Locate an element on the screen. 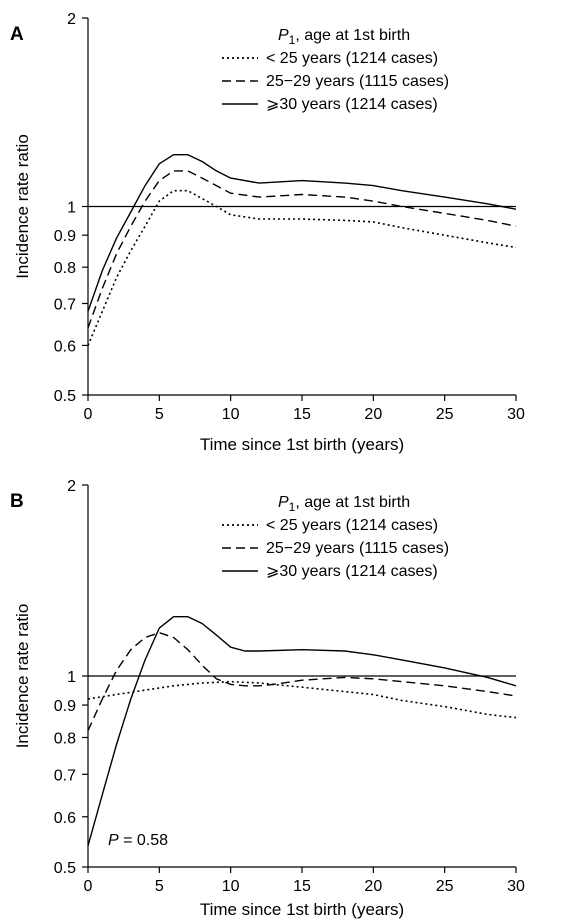 This screenshot has width=564, height=923. series-line-solid is located at coordinates (302, 233).